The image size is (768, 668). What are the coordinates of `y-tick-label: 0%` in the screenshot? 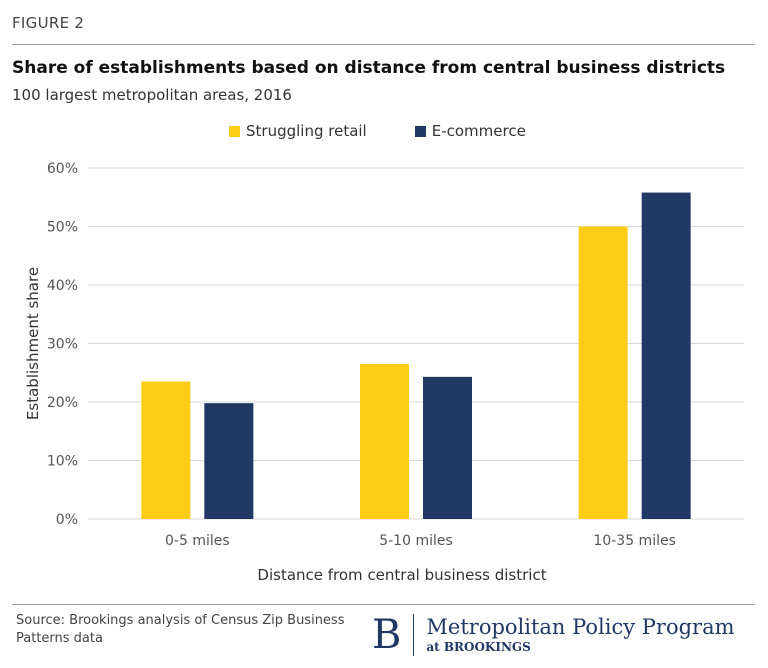 It's located at (67, 520).